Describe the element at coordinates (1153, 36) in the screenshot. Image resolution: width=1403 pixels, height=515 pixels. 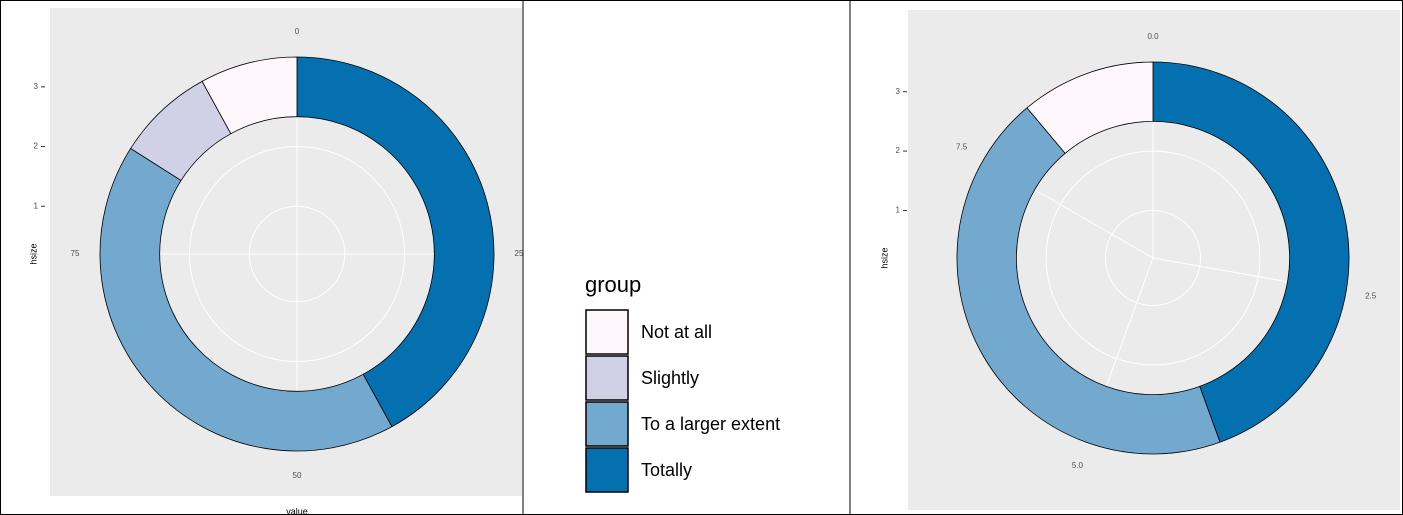
I see `theta-tick-label: 0.0` at that location.